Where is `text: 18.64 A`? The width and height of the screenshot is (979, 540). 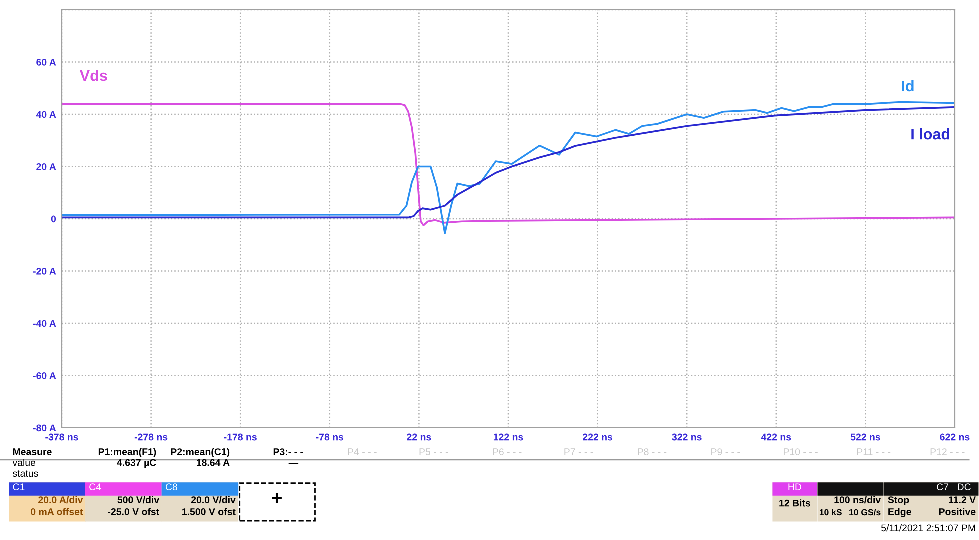 text: 18.64 A is located at coordinates (213, 462).